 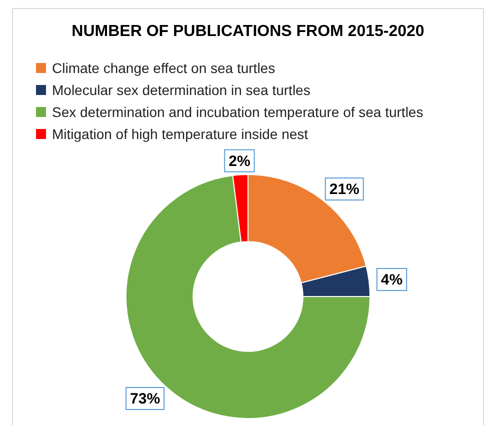 What do you see at coordinates (239, 161) in the screenshot?
I see `data-label: 2%` at bounding box center [239, 161].